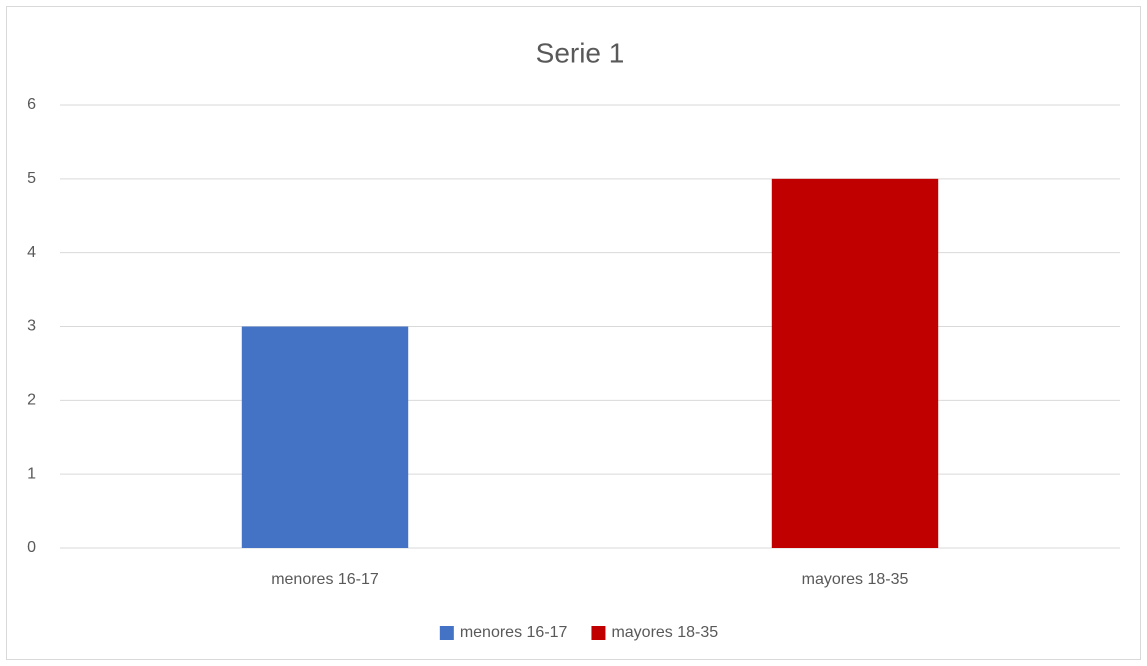  Describe the element at coordinates (325, 579) in the screenshot. I see `x-tick-label: menores 16-17` at that location.